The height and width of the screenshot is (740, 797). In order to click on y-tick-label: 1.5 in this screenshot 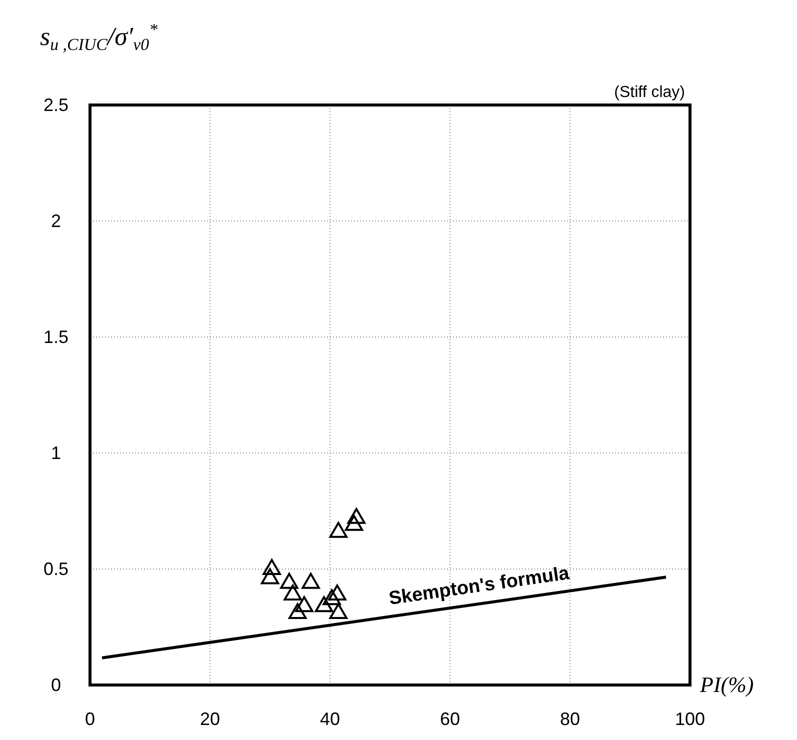, I will do `click(56, 337)`.